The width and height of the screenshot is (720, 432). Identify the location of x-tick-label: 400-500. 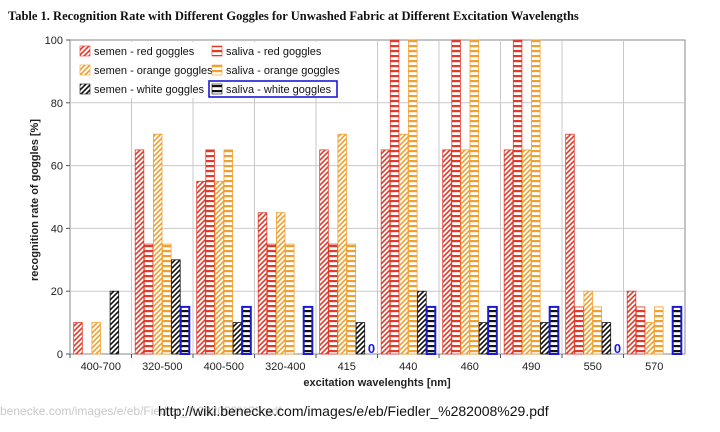
(224, 367).